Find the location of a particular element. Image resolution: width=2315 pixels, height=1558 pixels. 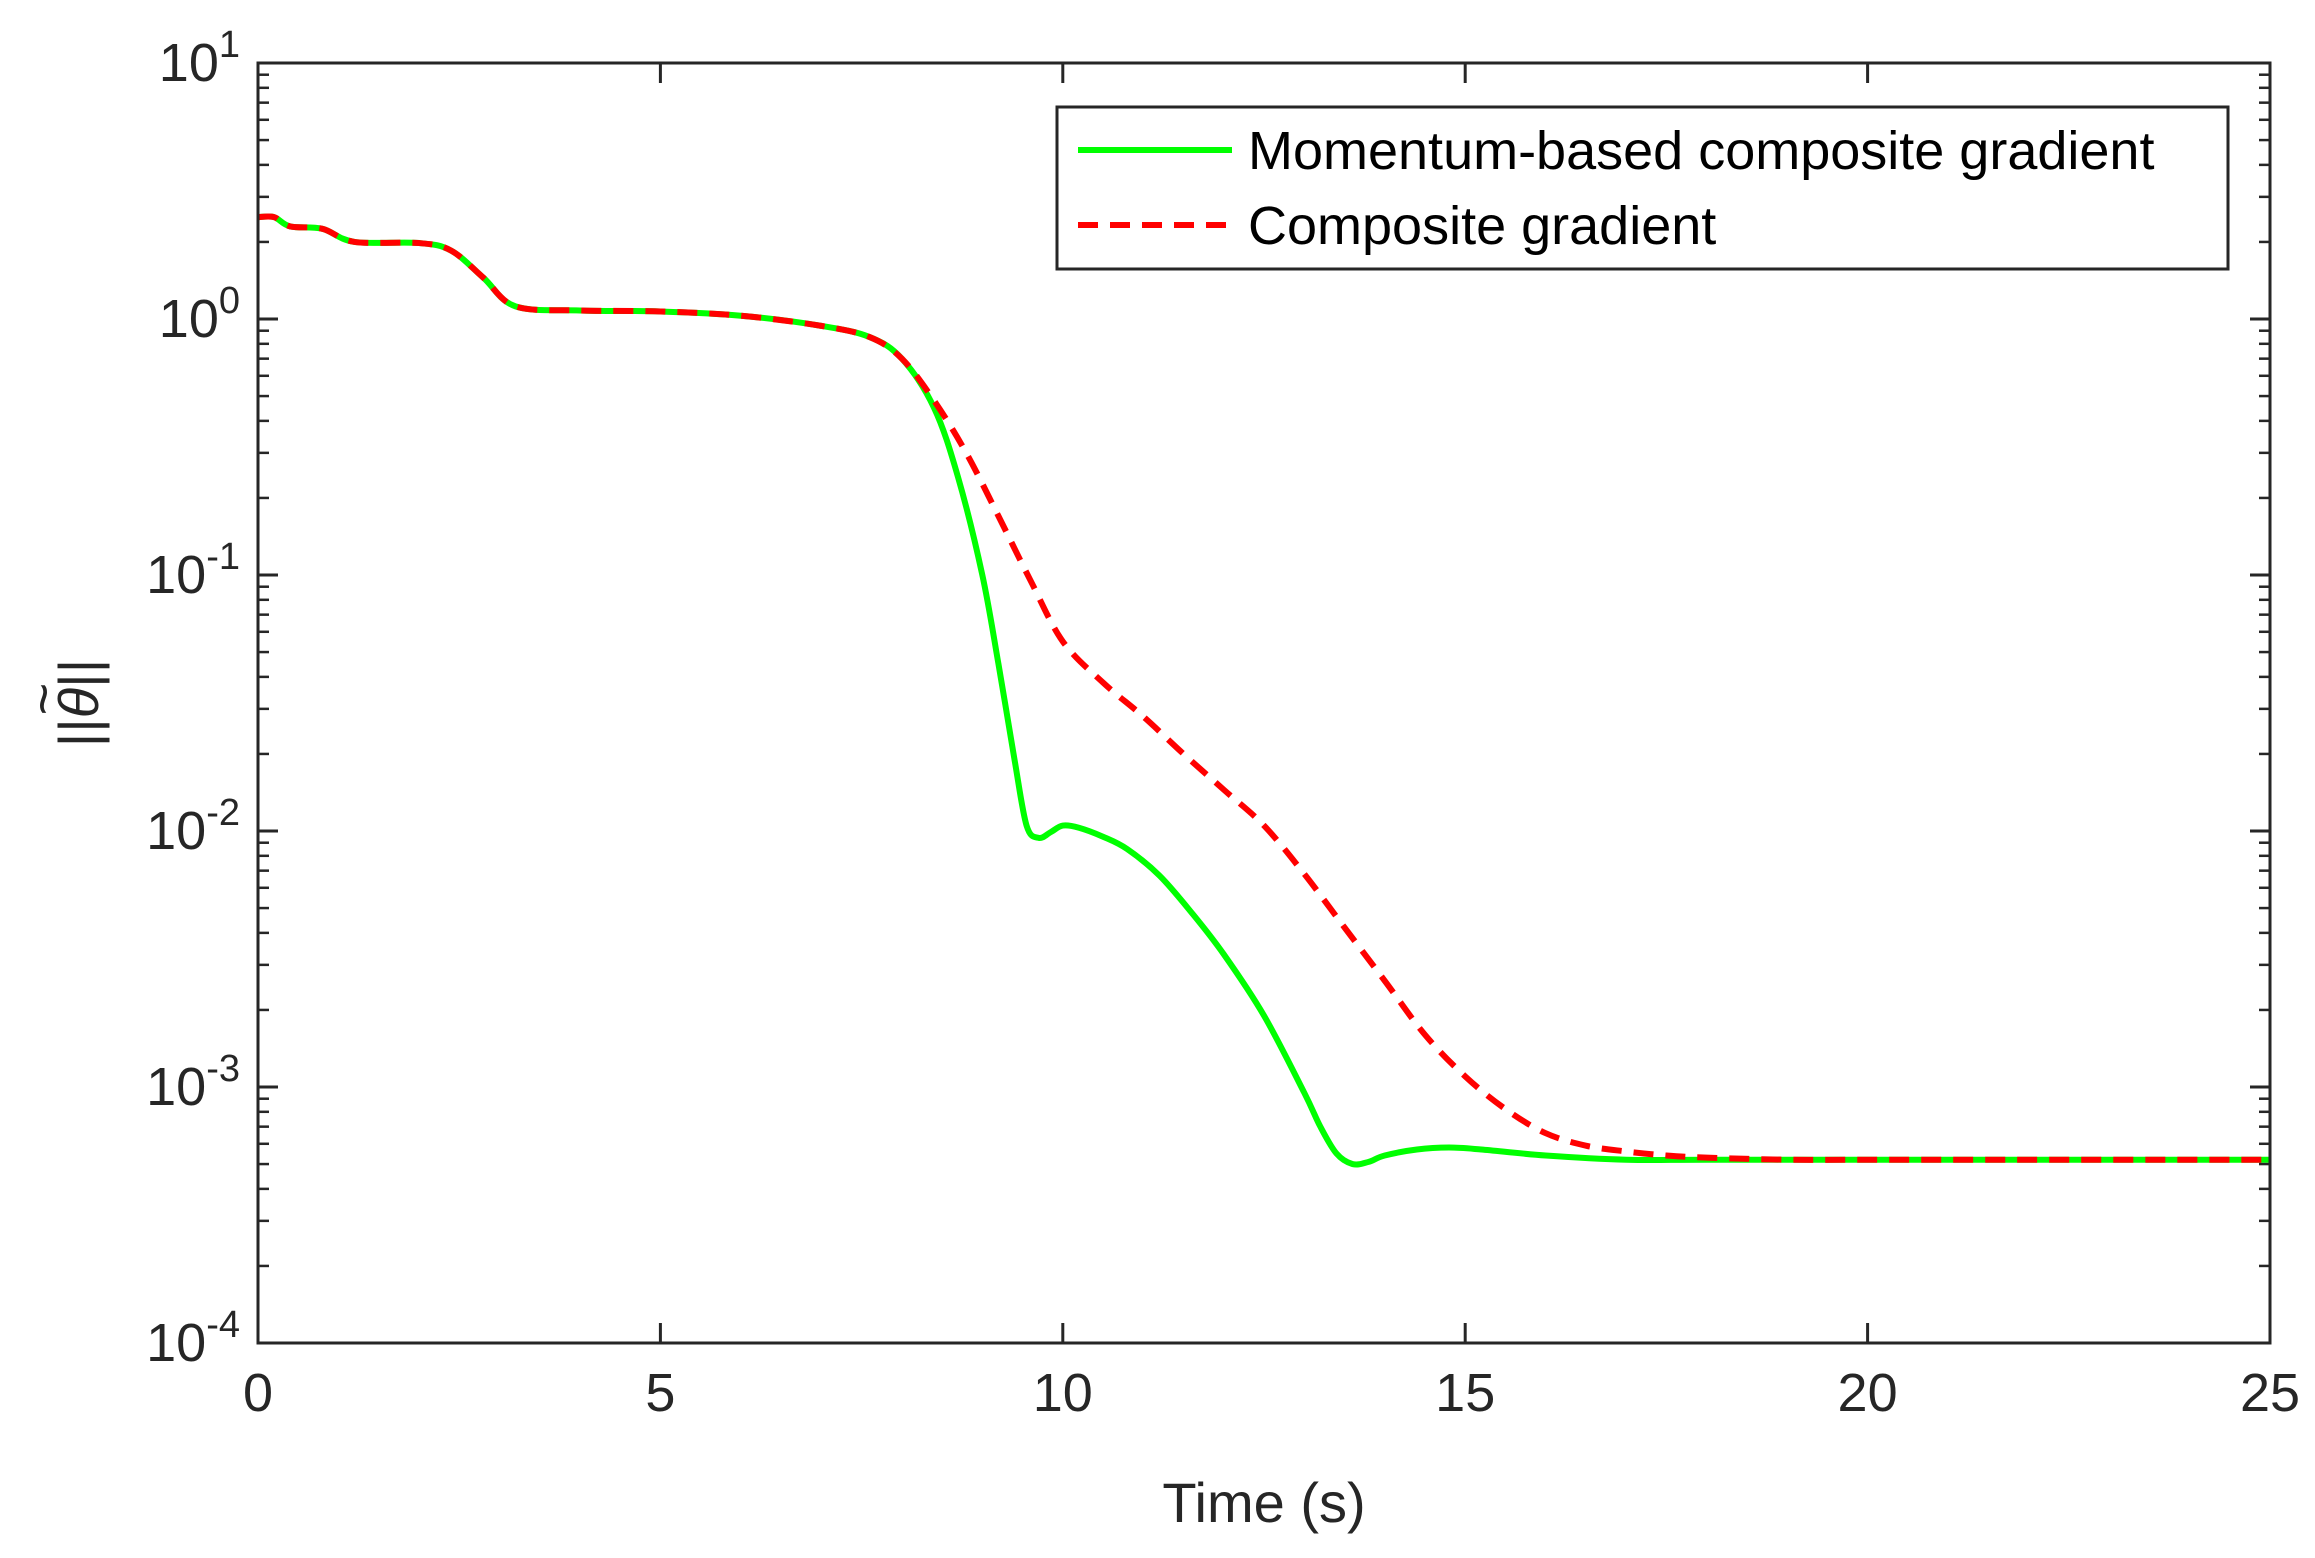

y-tick-label: 10⁻⁴ is located at coordinates (193, 1338).